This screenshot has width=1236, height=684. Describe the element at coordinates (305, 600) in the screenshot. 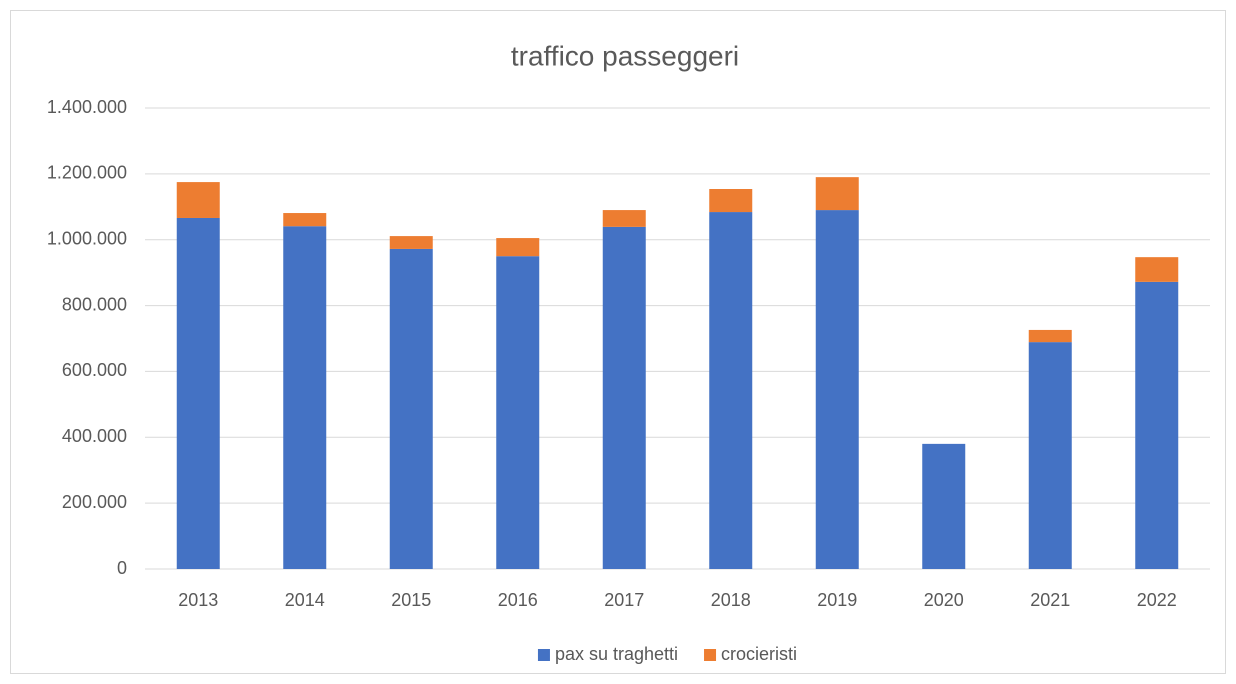

I see `x-tick-label: 2014` at that location.